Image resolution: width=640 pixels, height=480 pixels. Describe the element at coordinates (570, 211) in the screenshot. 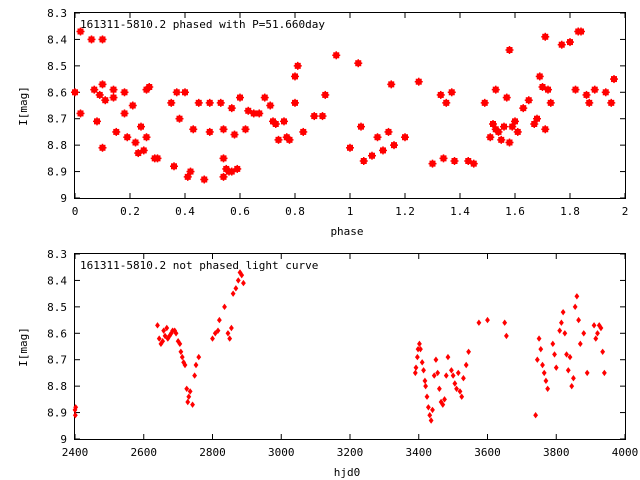

I see `phased-x-tick-label: 1.8` at that location.